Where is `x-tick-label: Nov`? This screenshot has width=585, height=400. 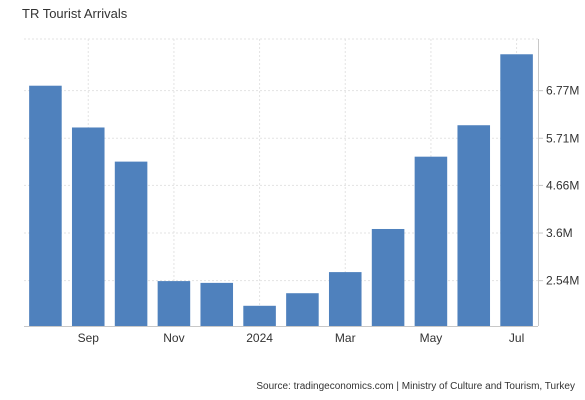
x-tick-label: Nov is located at coordinates (173, 338).